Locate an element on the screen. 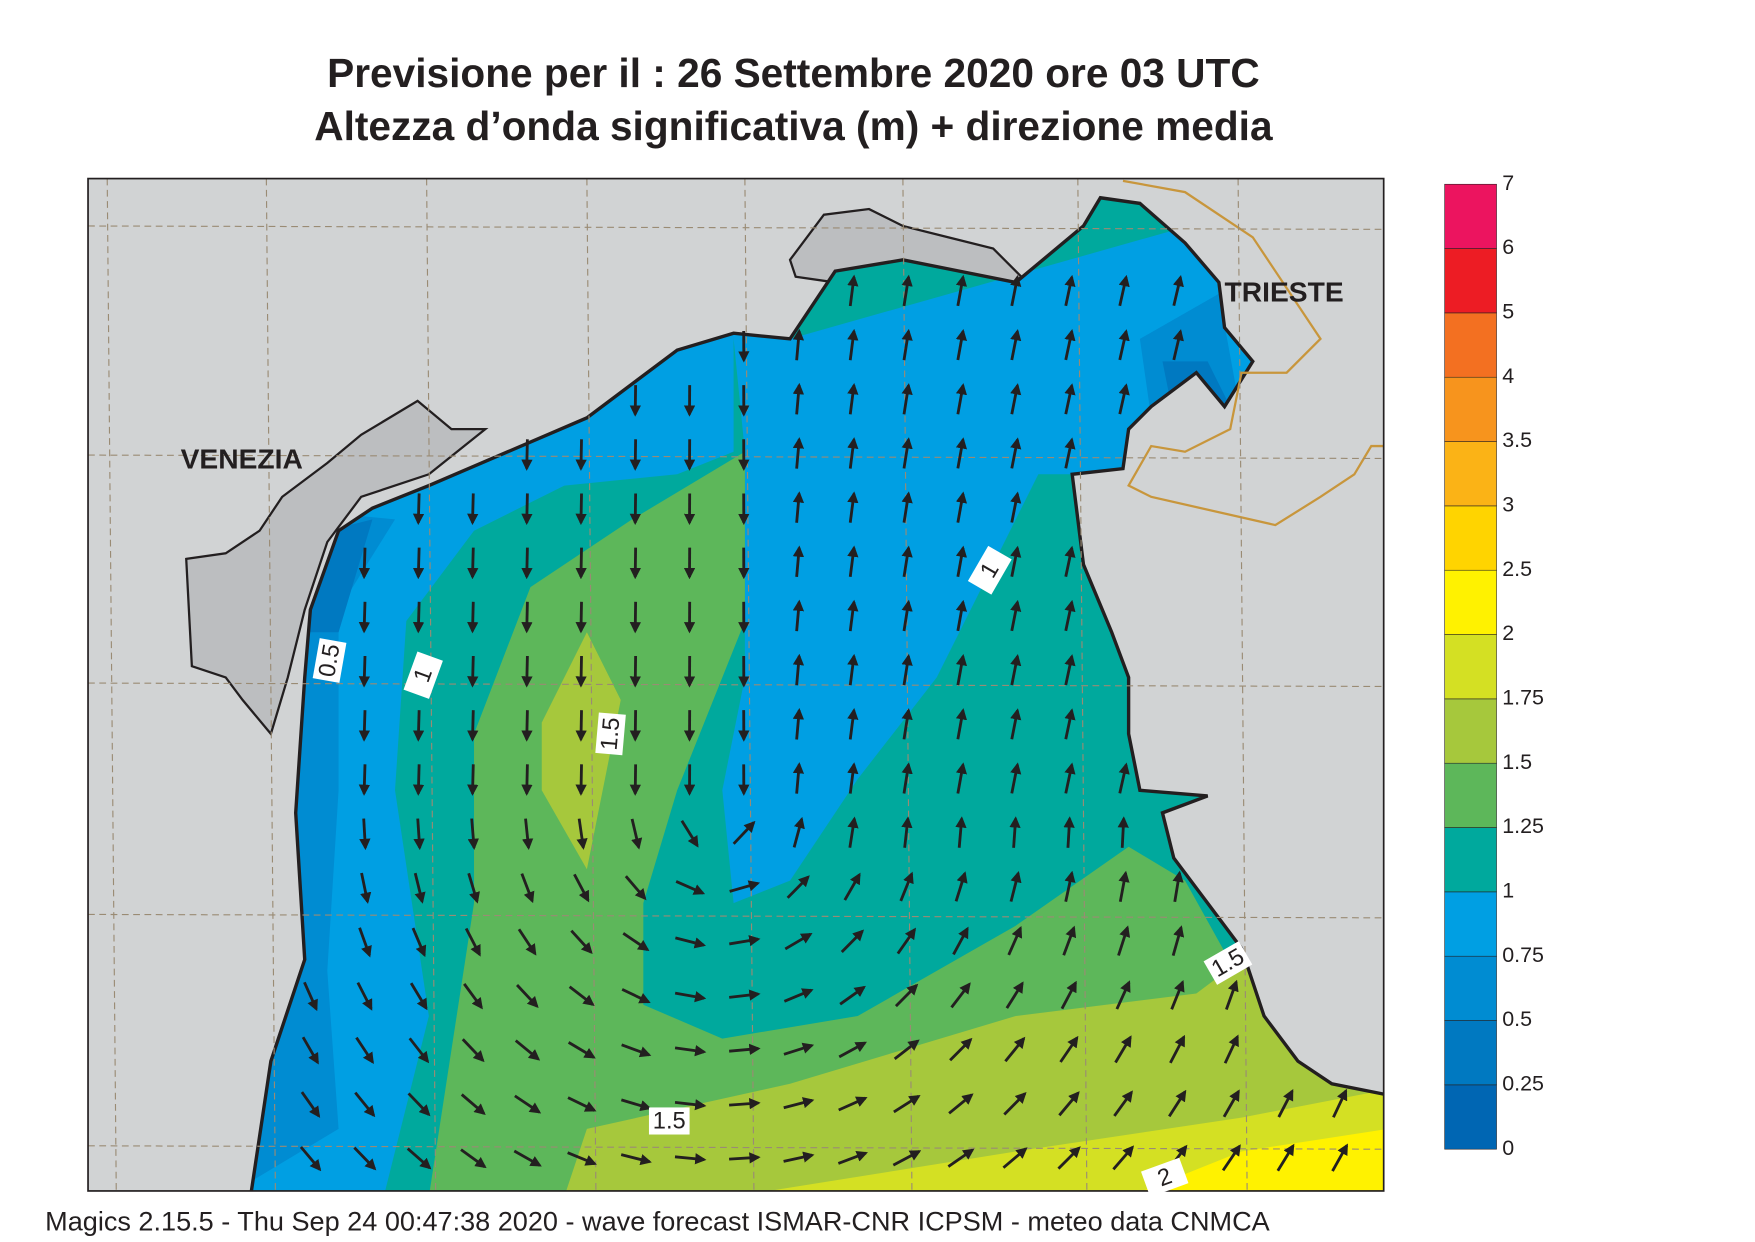 The height and width of the screenshot is (1242, 1755). place-label: VENEZIA is located at coordinates (242, 459).